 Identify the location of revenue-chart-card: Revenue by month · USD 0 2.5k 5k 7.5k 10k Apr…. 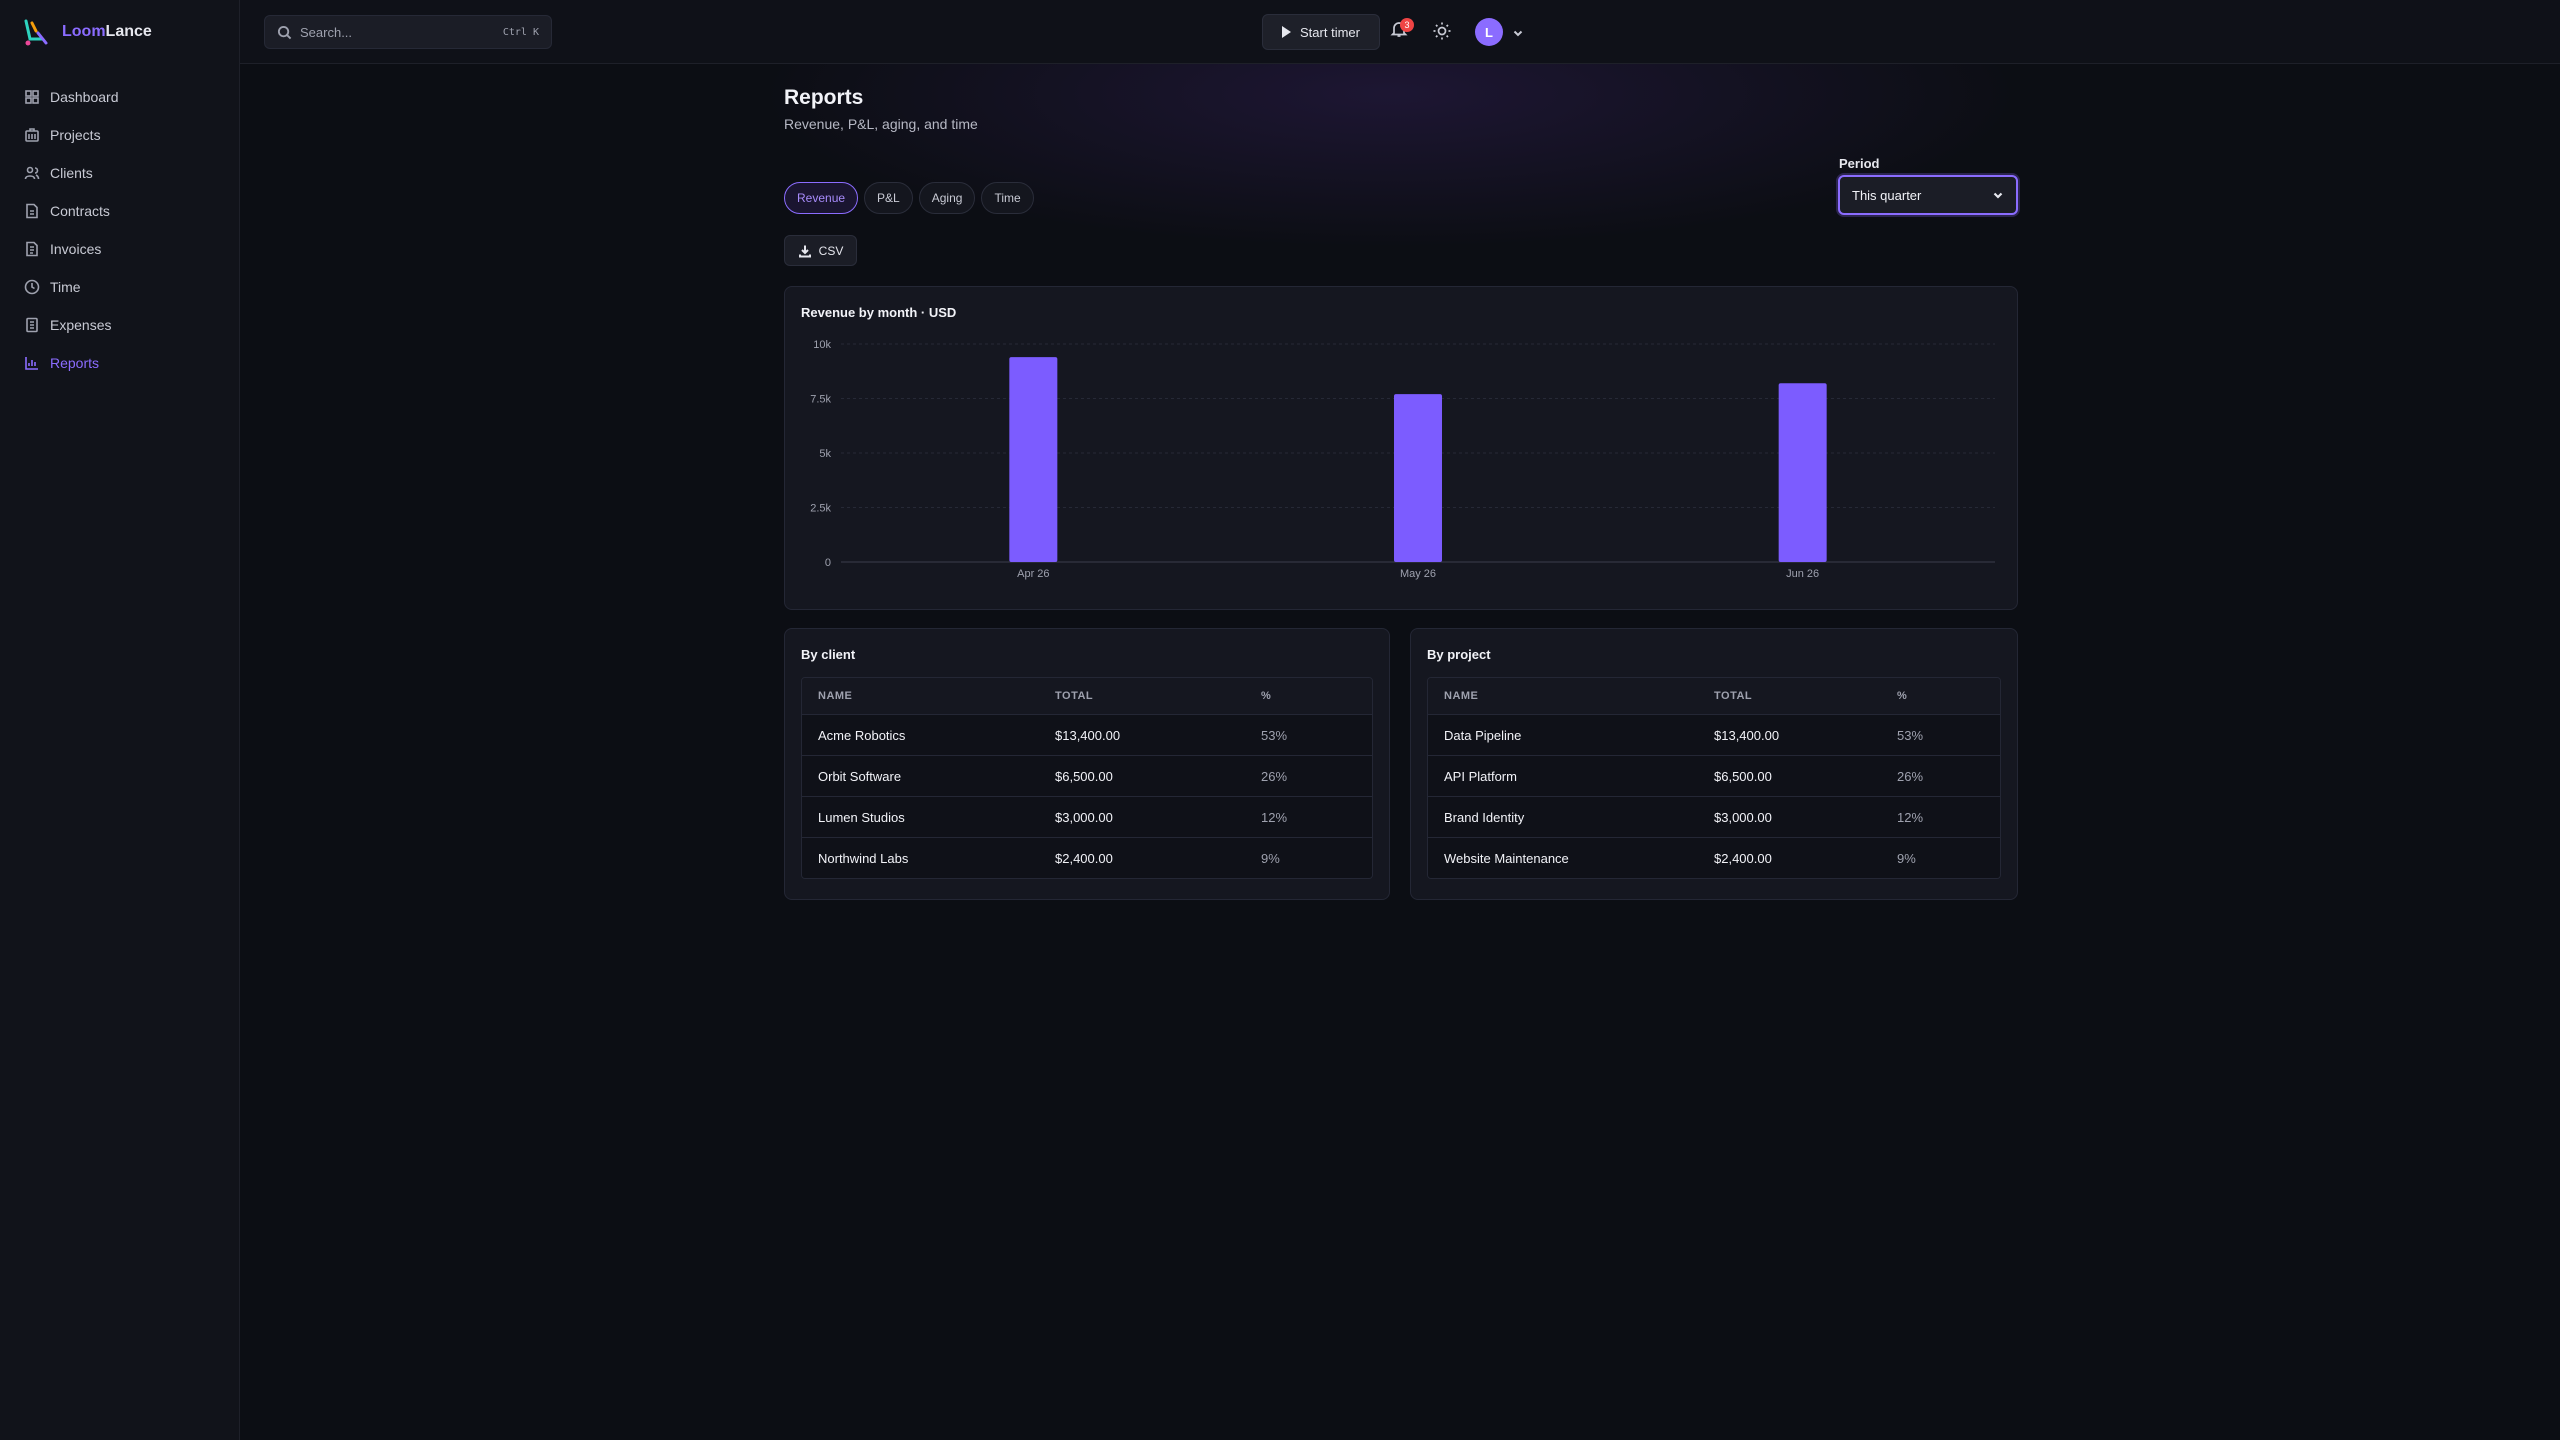
(1401, 448).